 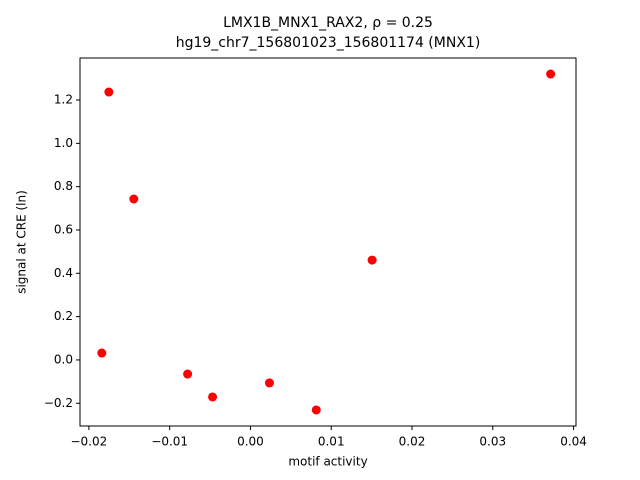 What do you see at coordinates (88, 442) in the screenshot?
I see `x-tick-label: −0.02` at bounding box center [88, 442].